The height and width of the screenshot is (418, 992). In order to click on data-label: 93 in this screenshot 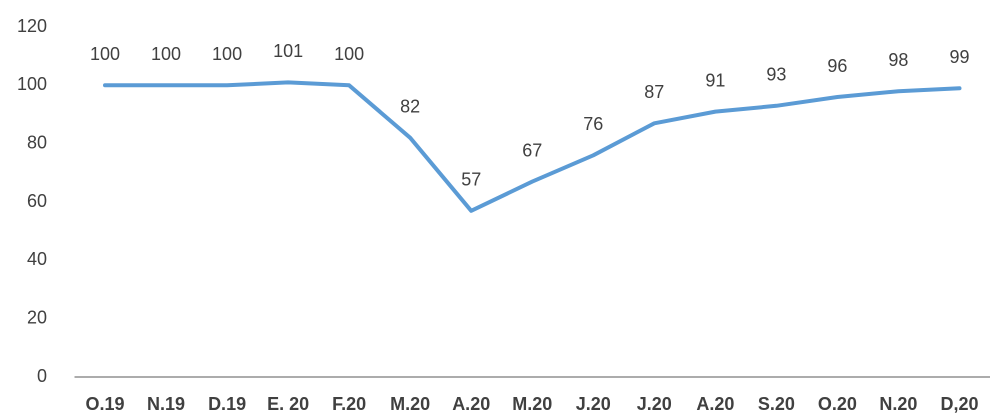, I will do `click(776, 75)`.